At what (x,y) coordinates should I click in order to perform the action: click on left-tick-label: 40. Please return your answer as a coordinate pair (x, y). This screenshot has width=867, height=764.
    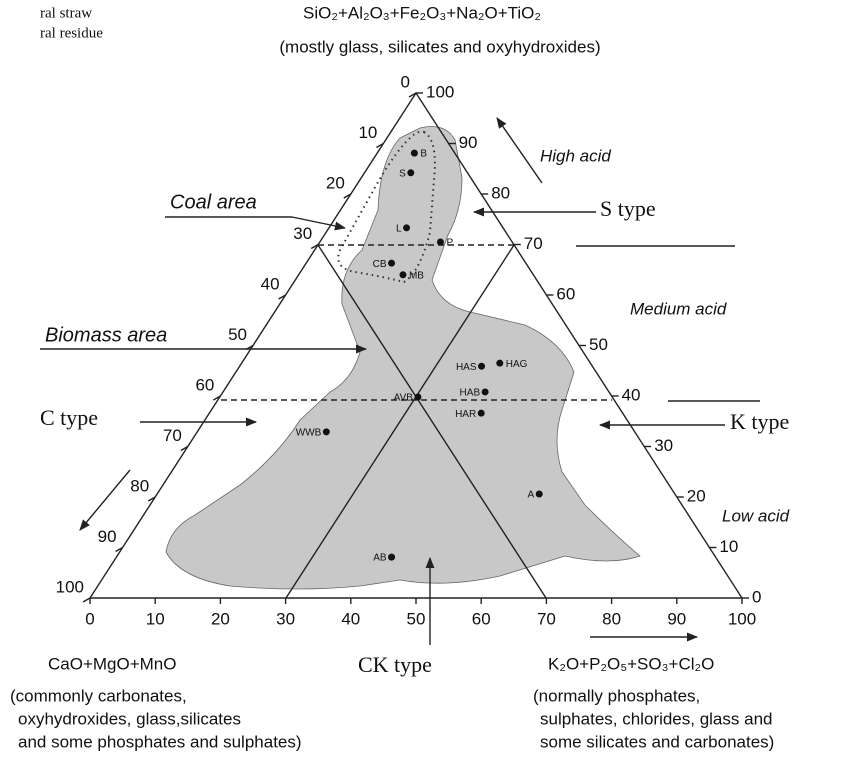
    Looking at the image, I should click on (270, 283).